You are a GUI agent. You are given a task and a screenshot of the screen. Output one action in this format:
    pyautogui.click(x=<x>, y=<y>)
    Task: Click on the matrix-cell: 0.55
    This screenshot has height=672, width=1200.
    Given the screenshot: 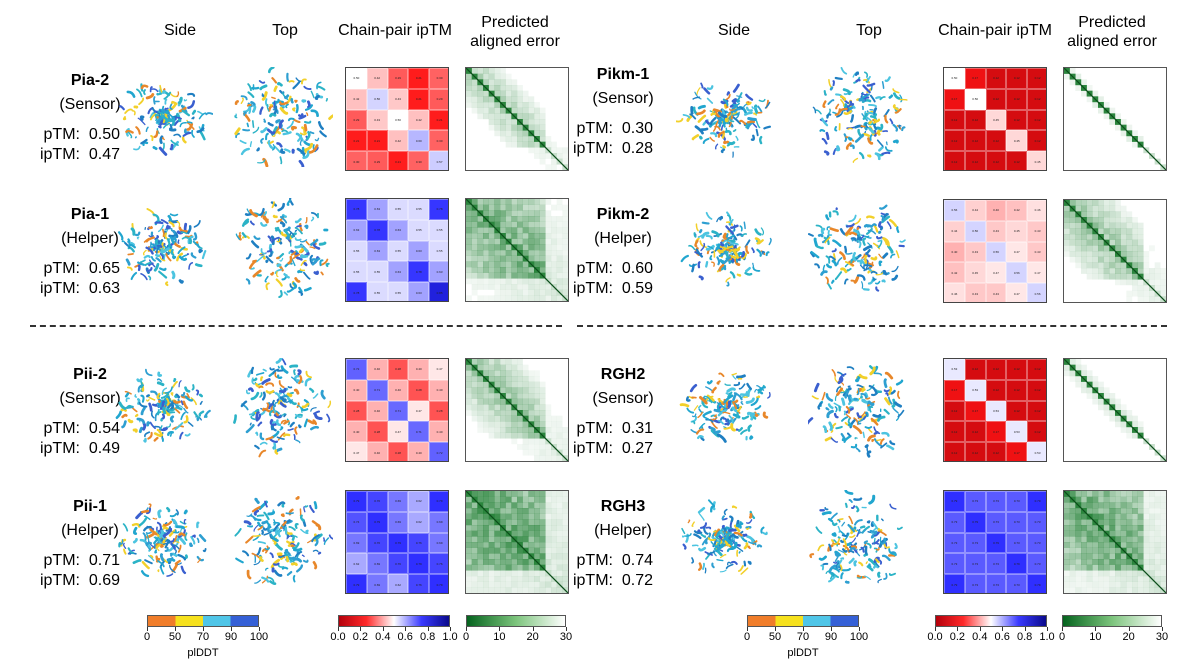 What is the action you would take?
    pyautogui.click(x=356, y=251)
    